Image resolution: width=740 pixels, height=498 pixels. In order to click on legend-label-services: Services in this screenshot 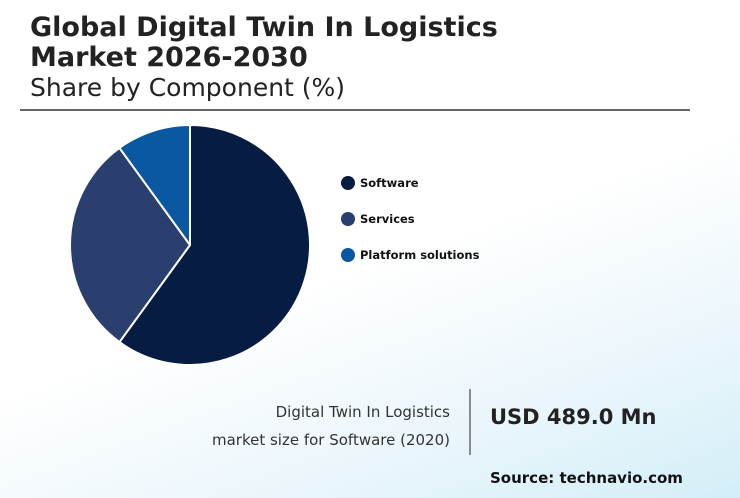, I will do `click(387, 219)`.